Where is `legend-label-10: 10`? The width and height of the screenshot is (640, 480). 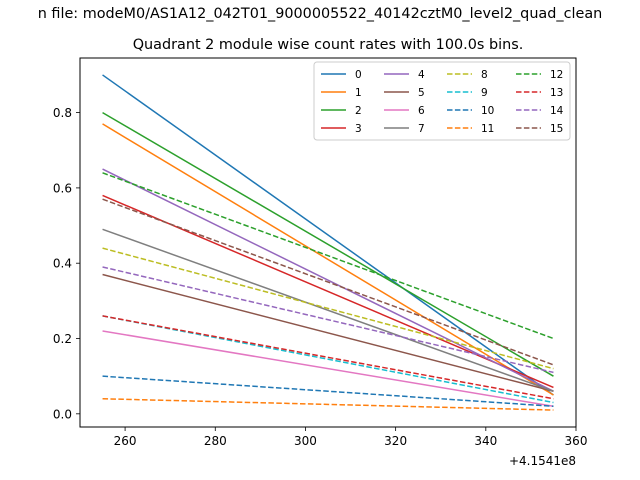
legend-label-10: 10 is located at coordinates (487, 111).